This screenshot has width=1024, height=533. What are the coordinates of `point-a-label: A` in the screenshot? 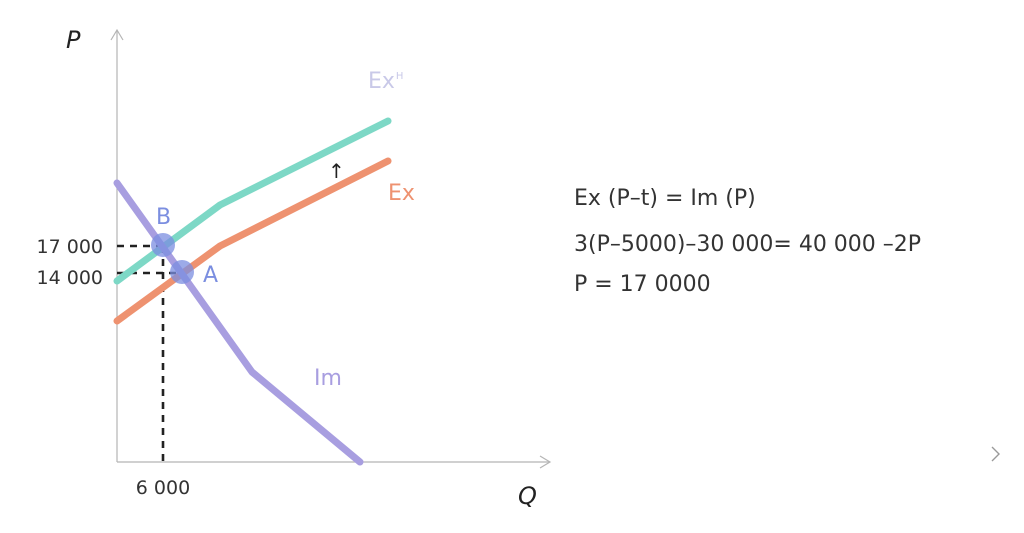 It's located at (210, 275).